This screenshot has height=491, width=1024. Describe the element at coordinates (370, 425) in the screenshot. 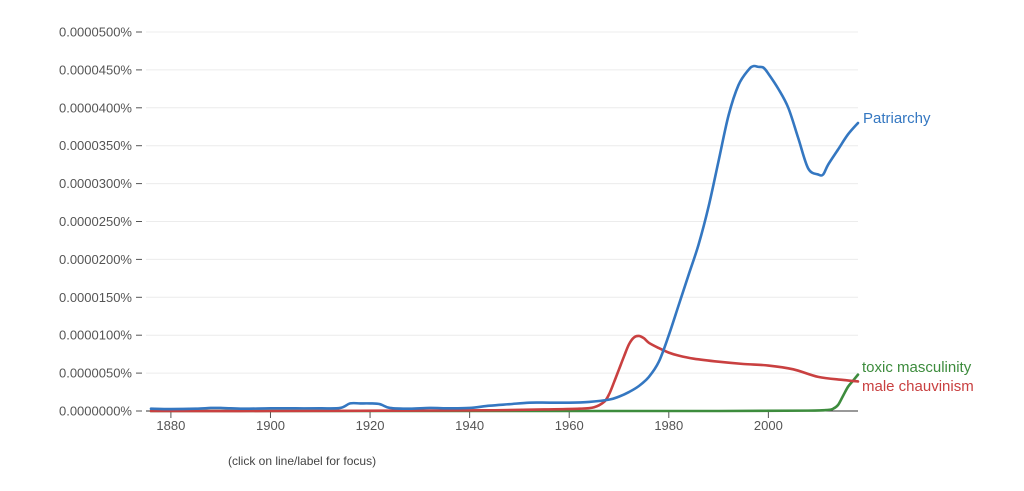

I see `x-tick-label: 1920` at that location.